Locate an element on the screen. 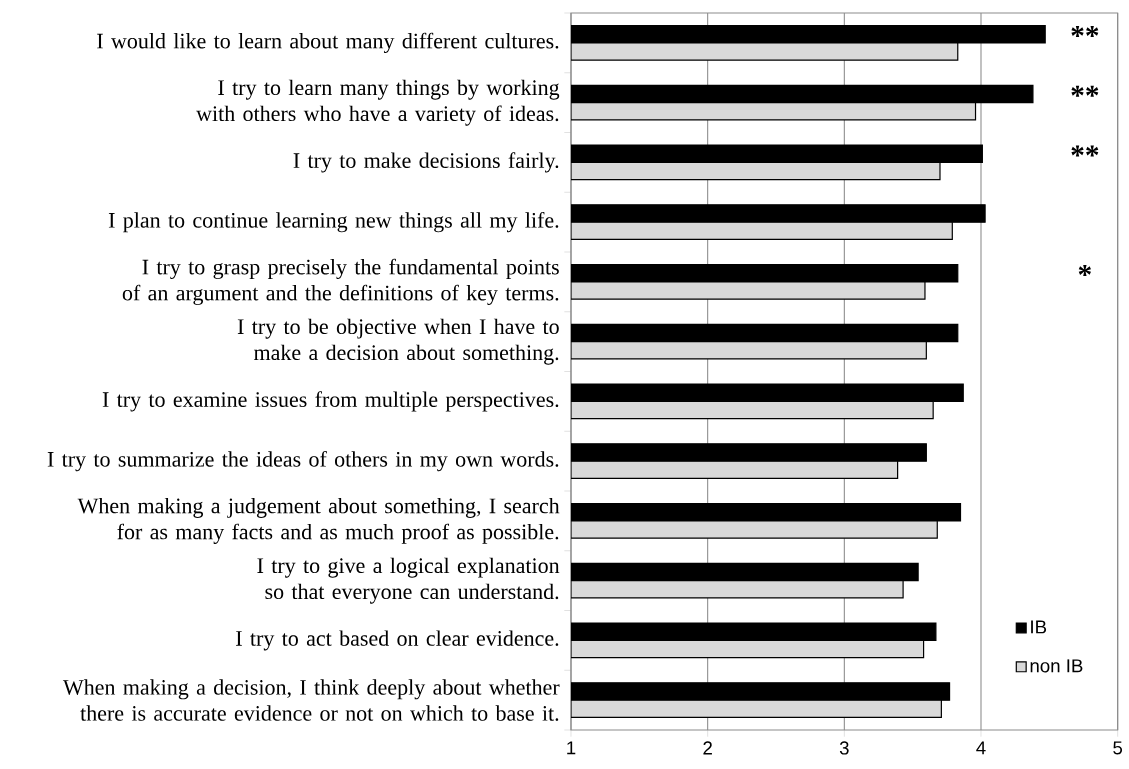  legend-label: non IB is located at coordinates (1056, 666).